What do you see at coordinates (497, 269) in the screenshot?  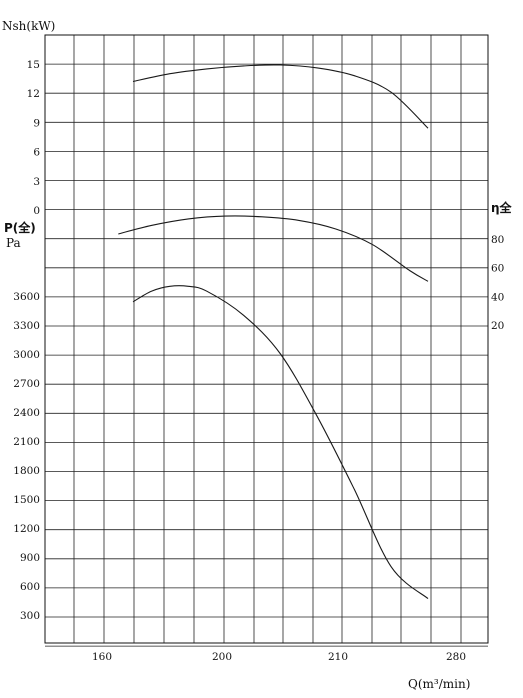 I see `efficiency-tick-label: 60` at bounding box center [497, 269].